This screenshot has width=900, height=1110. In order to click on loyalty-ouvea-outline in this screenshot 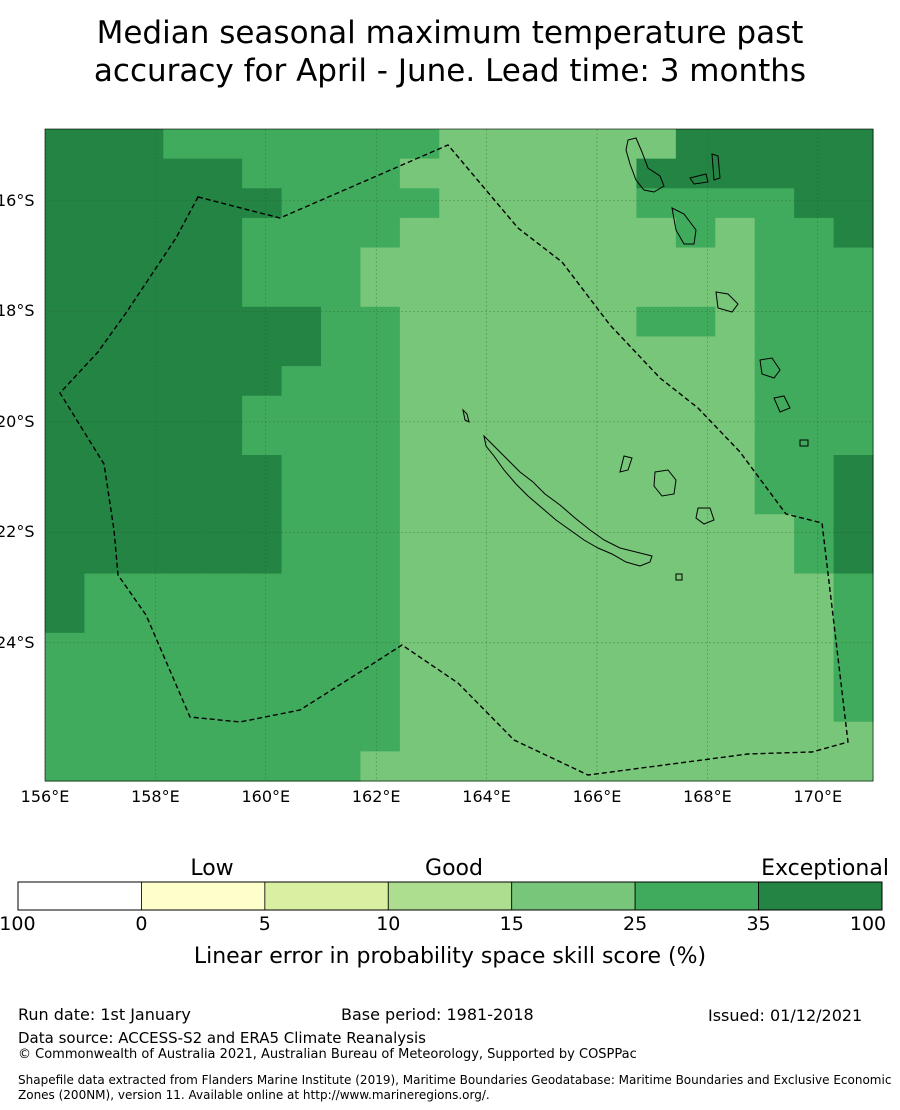, I will do `click(626, 464)`.